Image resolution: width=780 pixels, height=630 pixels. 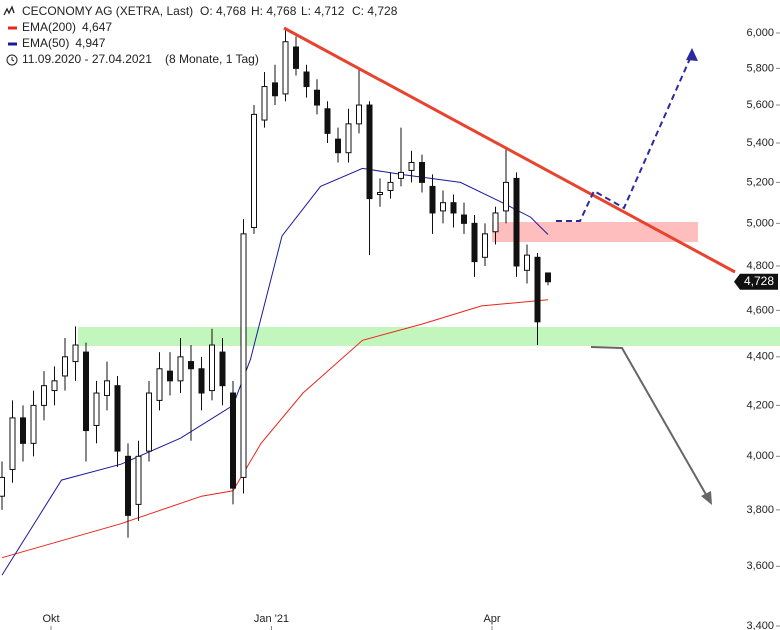 I want to click on clock-hands, so click(x=13, y=59).